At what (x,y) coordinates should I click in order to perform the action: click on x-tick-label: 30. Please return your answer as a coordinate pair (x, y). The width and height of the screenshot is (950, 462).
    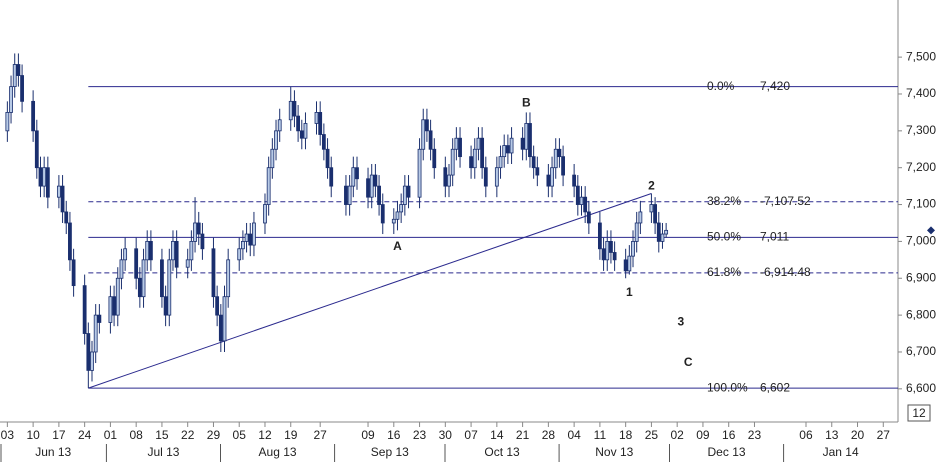
    Looking at the image, I should click on (446, 435).